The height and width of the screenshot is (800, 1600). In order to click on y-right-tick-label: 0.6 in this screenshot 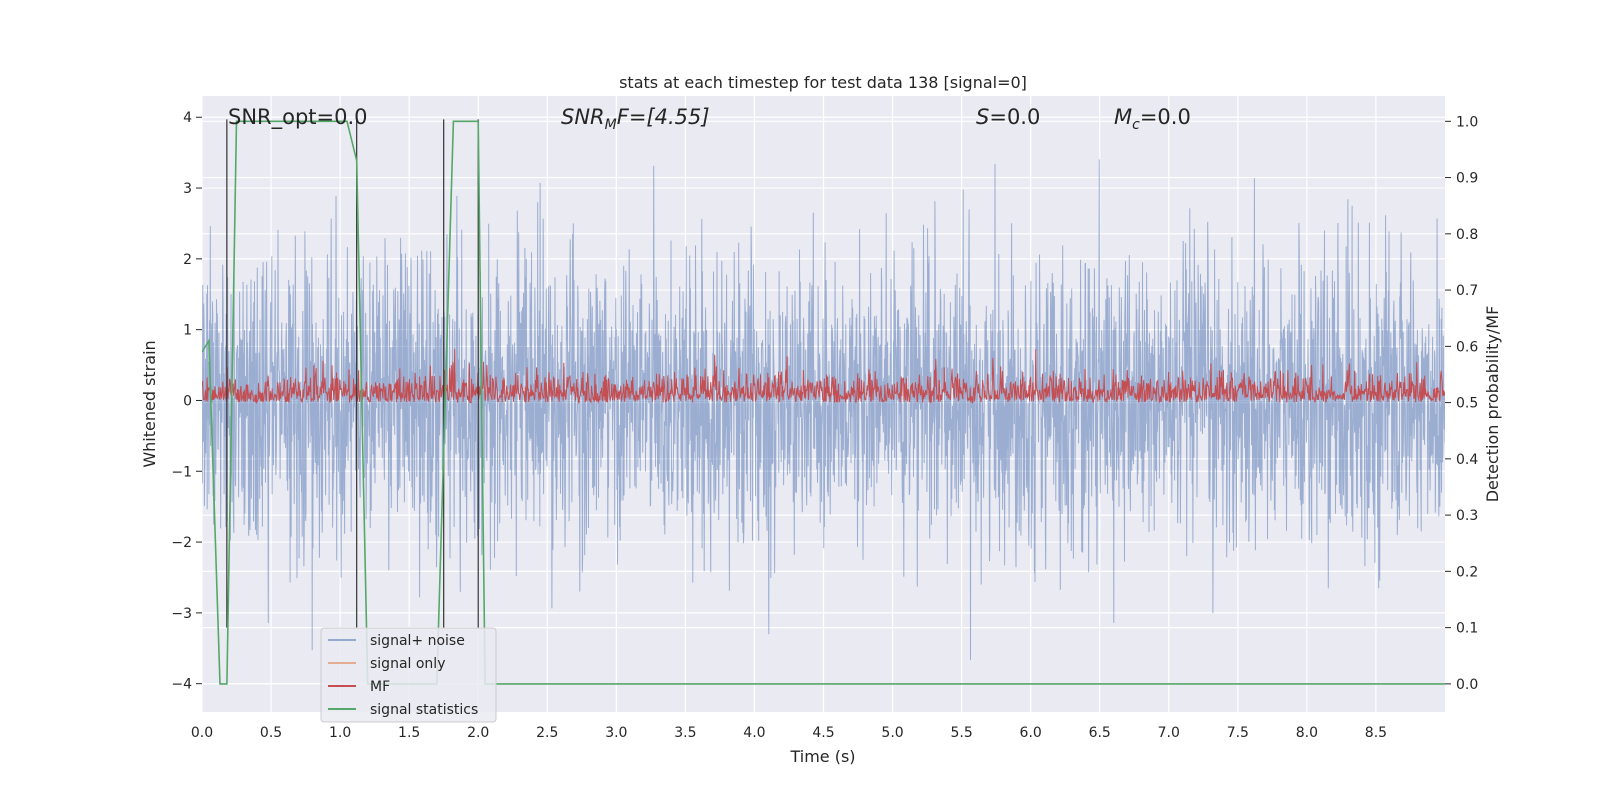, I will do `click(1467, 347)`.